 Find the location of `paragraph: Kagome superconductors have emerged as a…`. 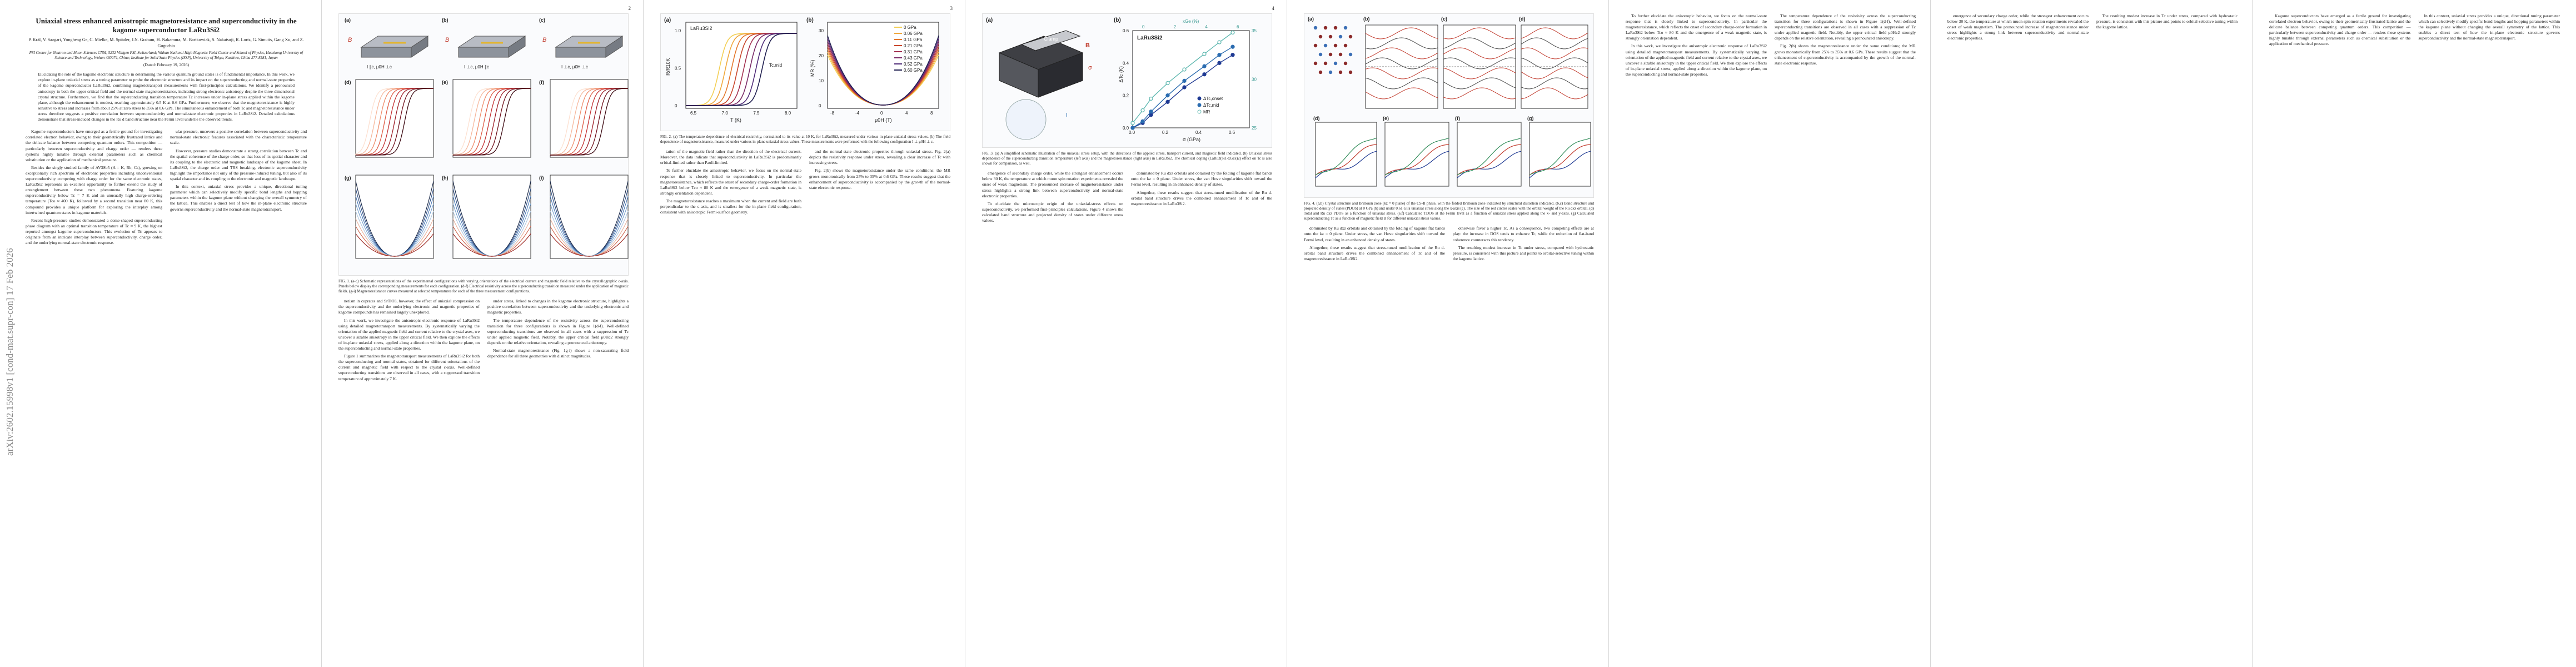

paragraph: Kagome superconductors have emerged as a… is located at coordinates (94, 145).